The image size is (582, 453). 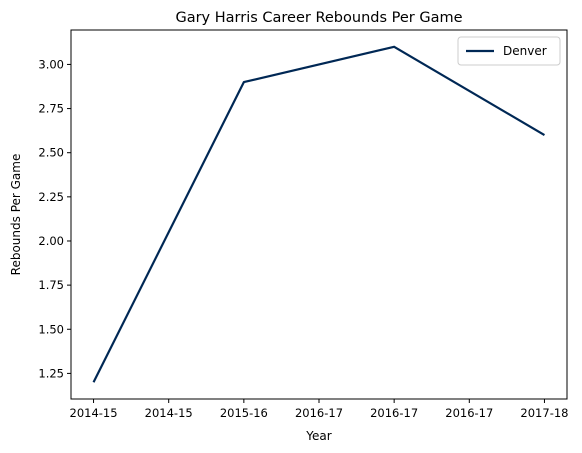 I want to click on y-tick-label: 2.75, so click(x=51, y=109).